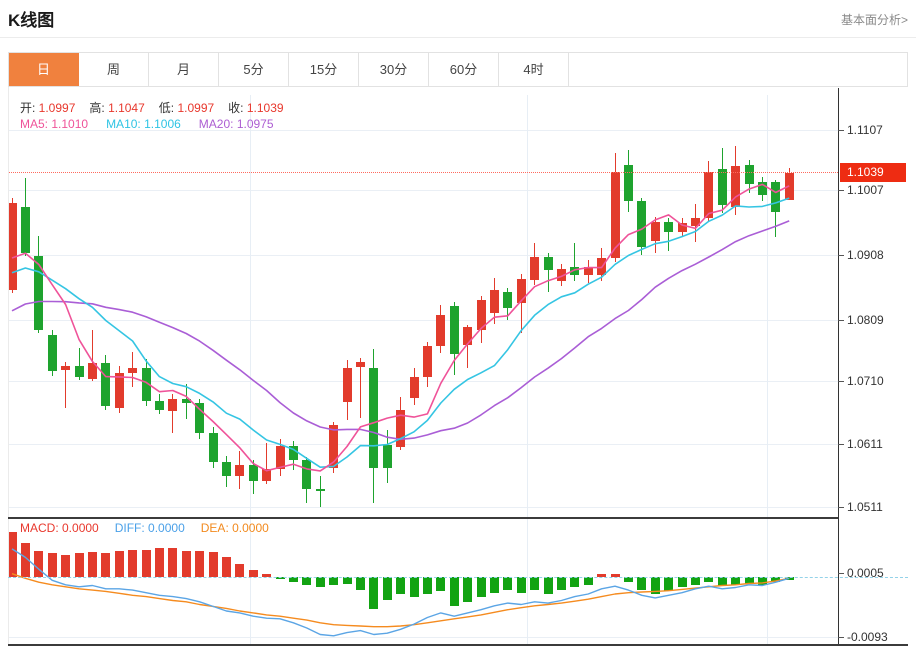 The width and height of the screenshot is (916, 650). Describe the element at coordinates (8, 366) in the screenshot. I see `panel-left-border` at that location.